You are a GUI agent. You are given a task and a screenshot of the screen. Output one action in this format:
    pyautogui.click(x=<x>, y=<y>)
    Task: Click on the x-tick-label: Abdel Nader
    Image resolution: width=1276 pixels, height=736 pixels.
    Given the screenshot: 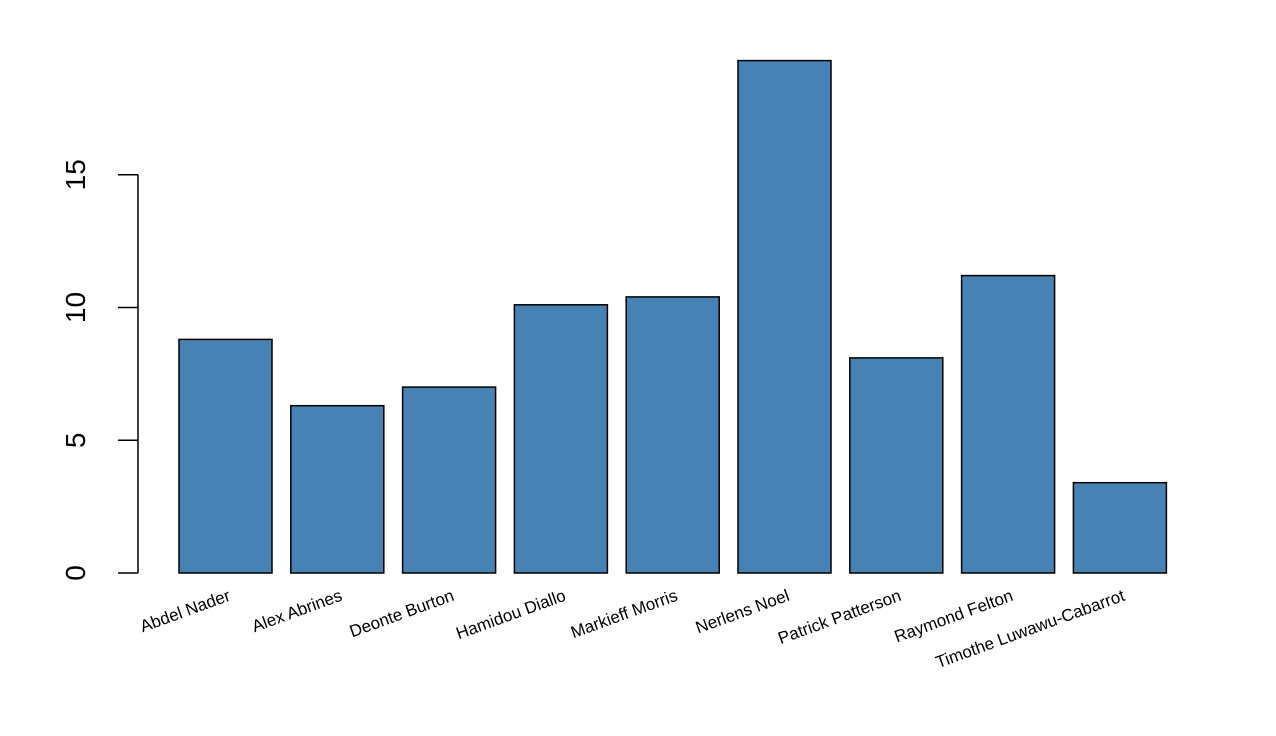 What is the action you would take?
    pyautogui.click(x=186, y=611)
    